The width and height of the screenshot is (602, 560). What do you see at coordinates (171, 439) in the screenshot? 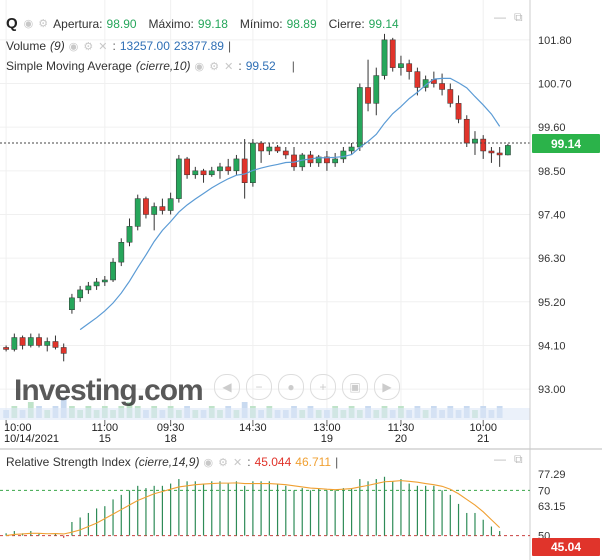
I see `date-tick-label: 18` at bounding box center [171, 439].